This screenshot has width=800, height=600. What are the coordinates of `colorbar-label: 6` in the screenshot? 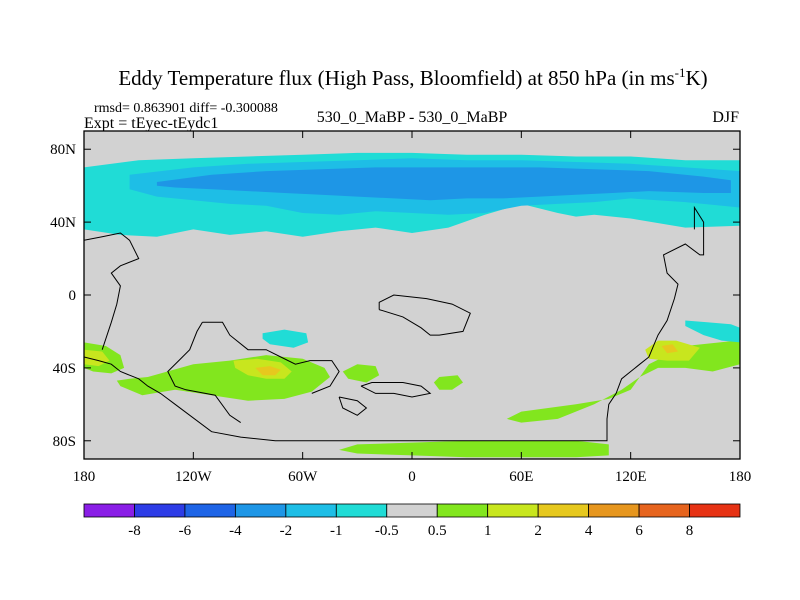 It's located at (639, 531).